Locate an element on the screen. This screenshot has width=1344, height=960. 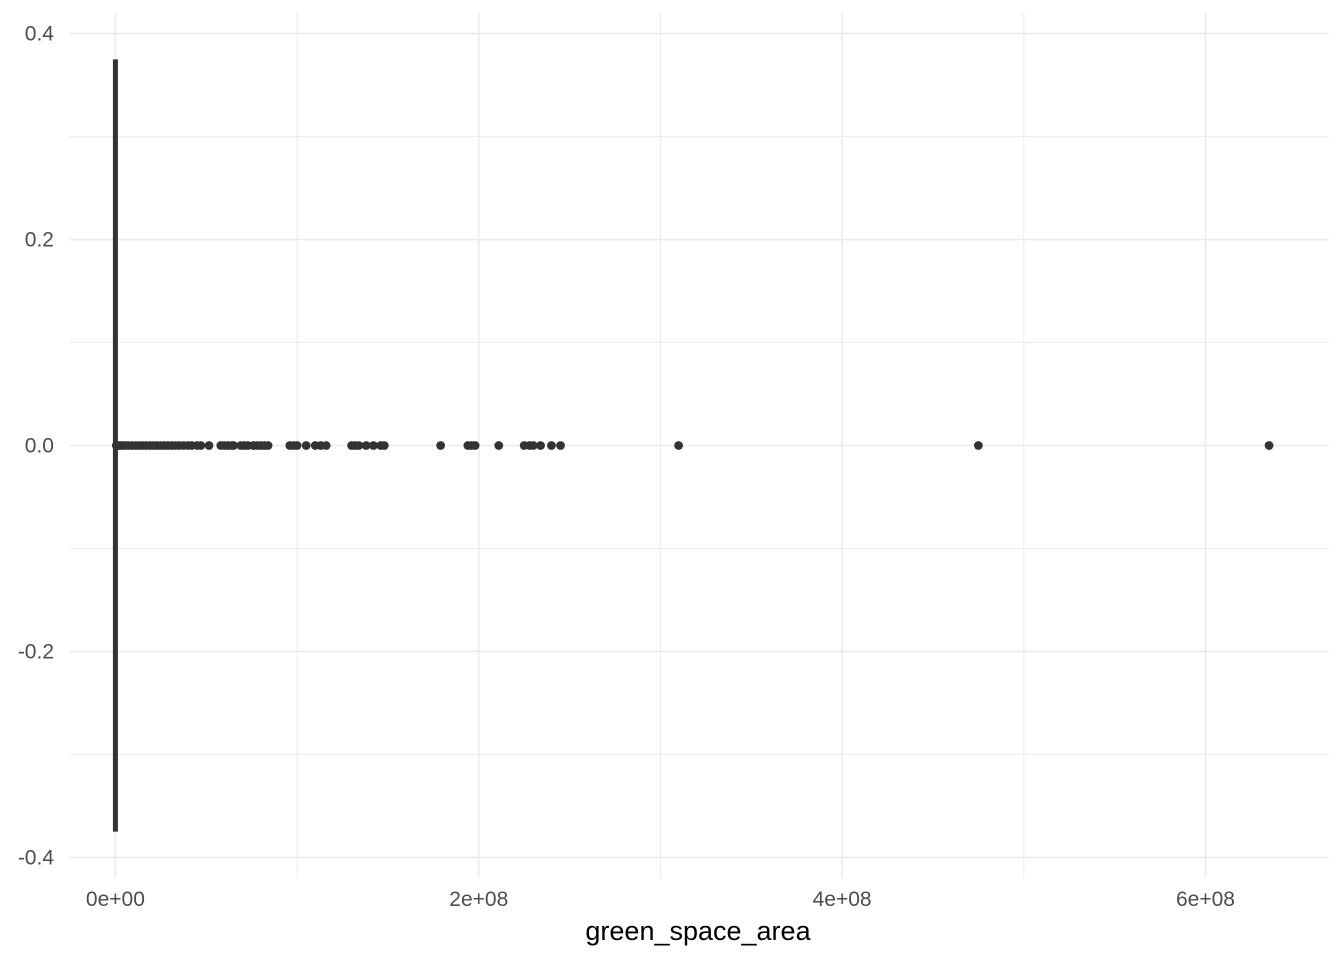
outlier-points is located at coordinates (692, 445).